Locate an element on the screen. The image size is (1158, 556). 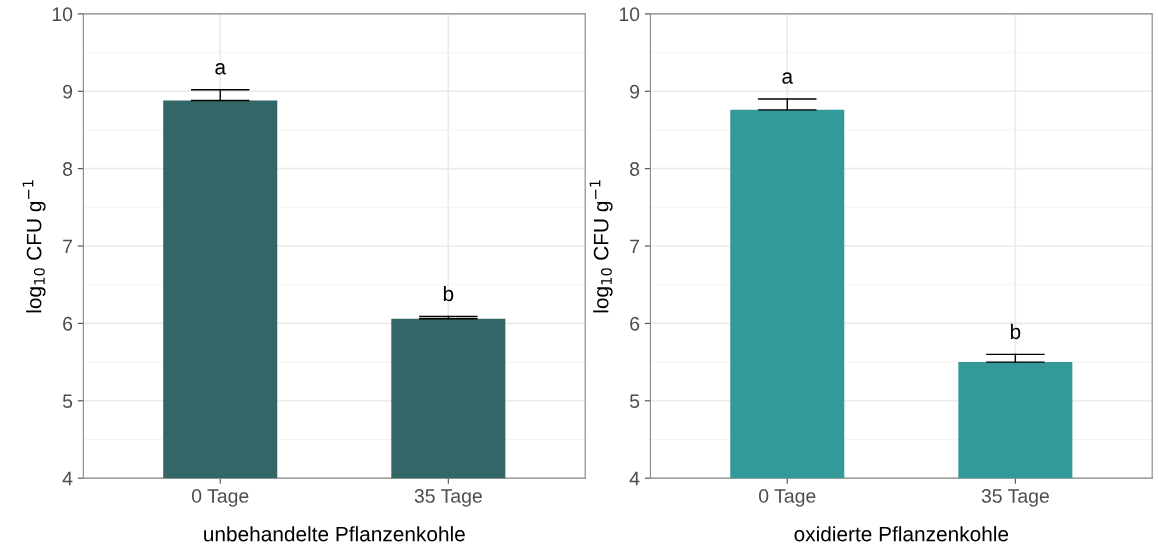
x-axis-title: oxidierte Pflanzenkohle is located at coordinates (901, 534).